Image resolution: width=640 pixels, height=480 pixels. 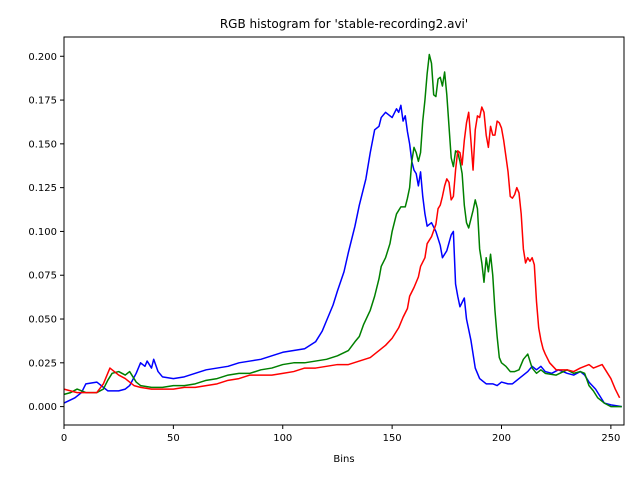 What do you see at coordinates (501, 438) in the screenshot?
I see `x-tick-label: 200` at bounding box center [501, 438].